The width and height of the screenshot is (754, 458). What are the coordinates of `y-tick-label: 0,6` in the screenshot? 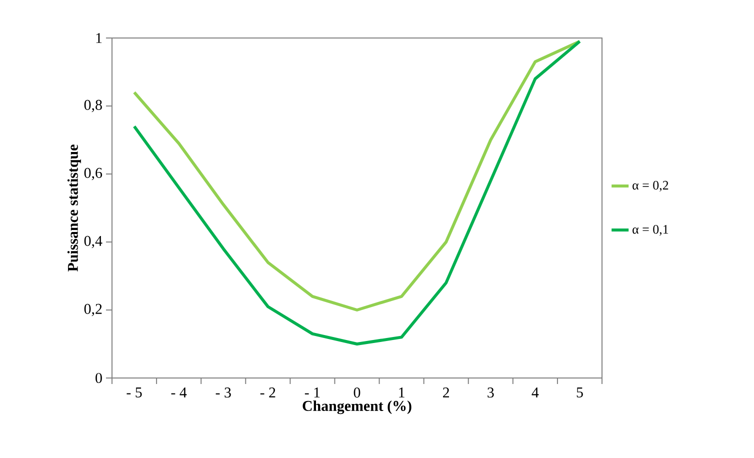 It's located at (93, 174).